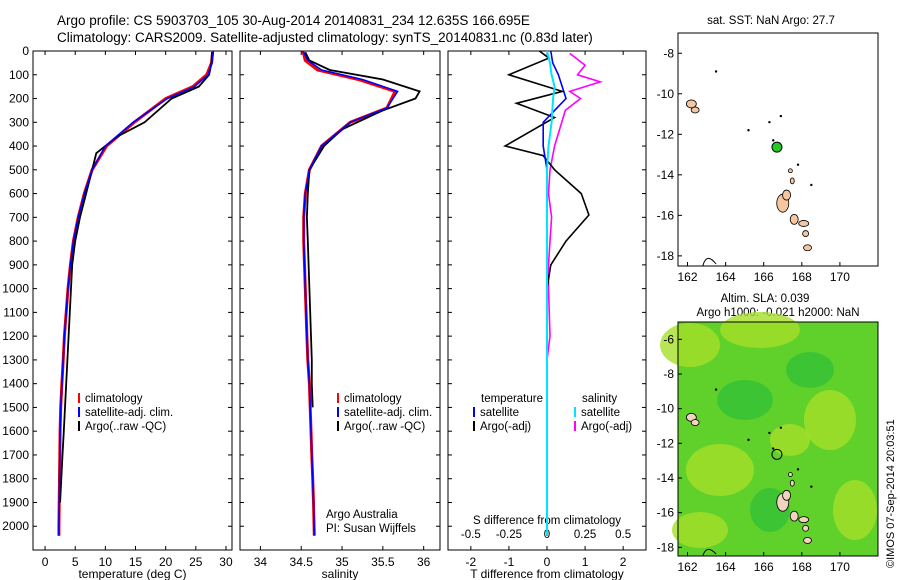  What do you see at coordinates (106, 562) in the screenshot?
I see `x-tick-label: 10` at bounding box center [106, 562].